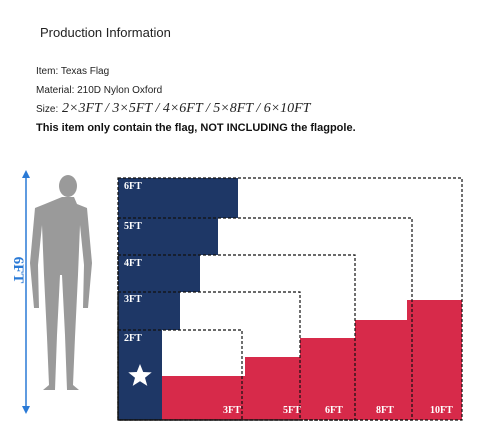 Image resolution: width=480 pixels, height=442 pixels. What do you see at coordinates (133, 186) in the screenshot?
I see `height-tag: 6FT` at bounding box center [133, 186].